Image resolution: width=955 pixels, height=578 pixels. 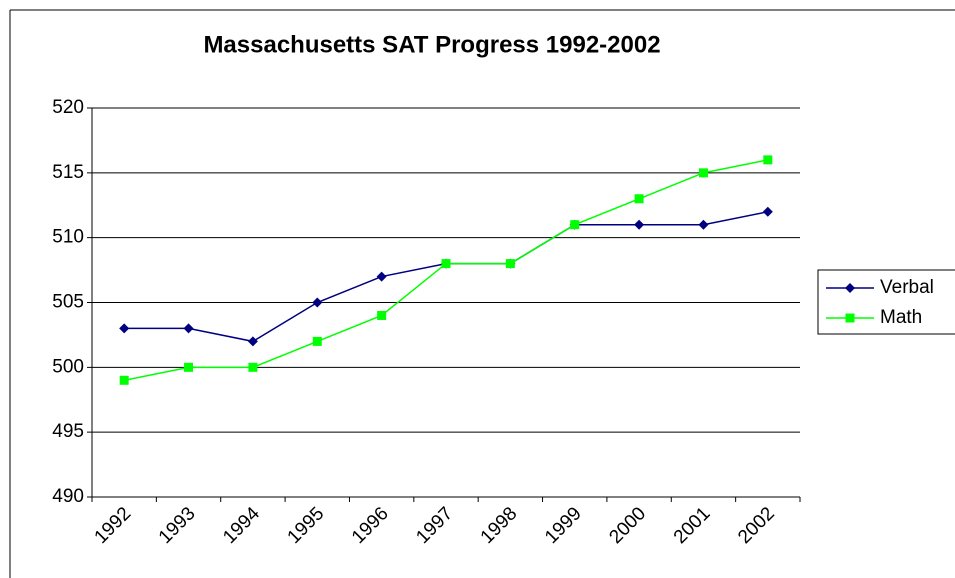 I want to click on x-tick-label: 1993, so click(x=177, y=525).